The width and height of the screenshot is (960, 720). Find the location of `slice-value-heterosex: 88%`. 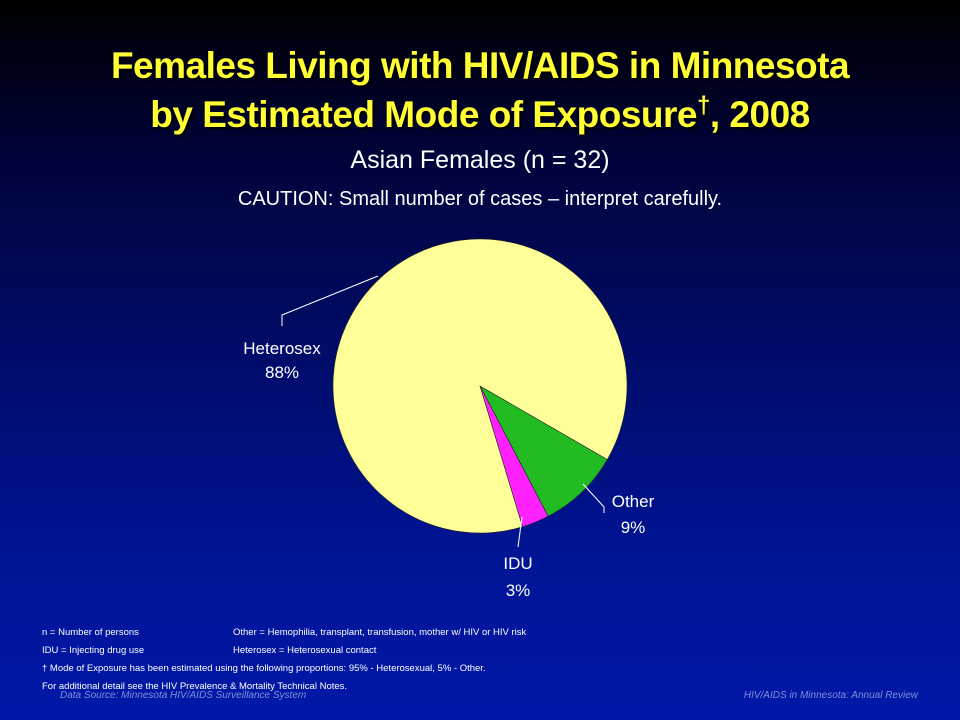

slice-value-heterosex: 88% is located at coordinates (282, 372).